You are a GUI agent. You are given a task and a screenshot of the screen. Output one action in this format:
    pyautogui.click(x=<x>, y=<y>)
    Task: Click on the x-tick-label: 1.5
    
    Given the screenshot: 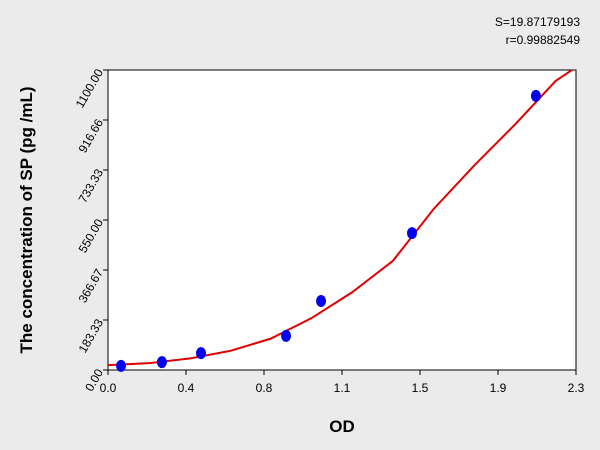 What is the action you would take?
    pyautogui.click(x=420, y=388)
    